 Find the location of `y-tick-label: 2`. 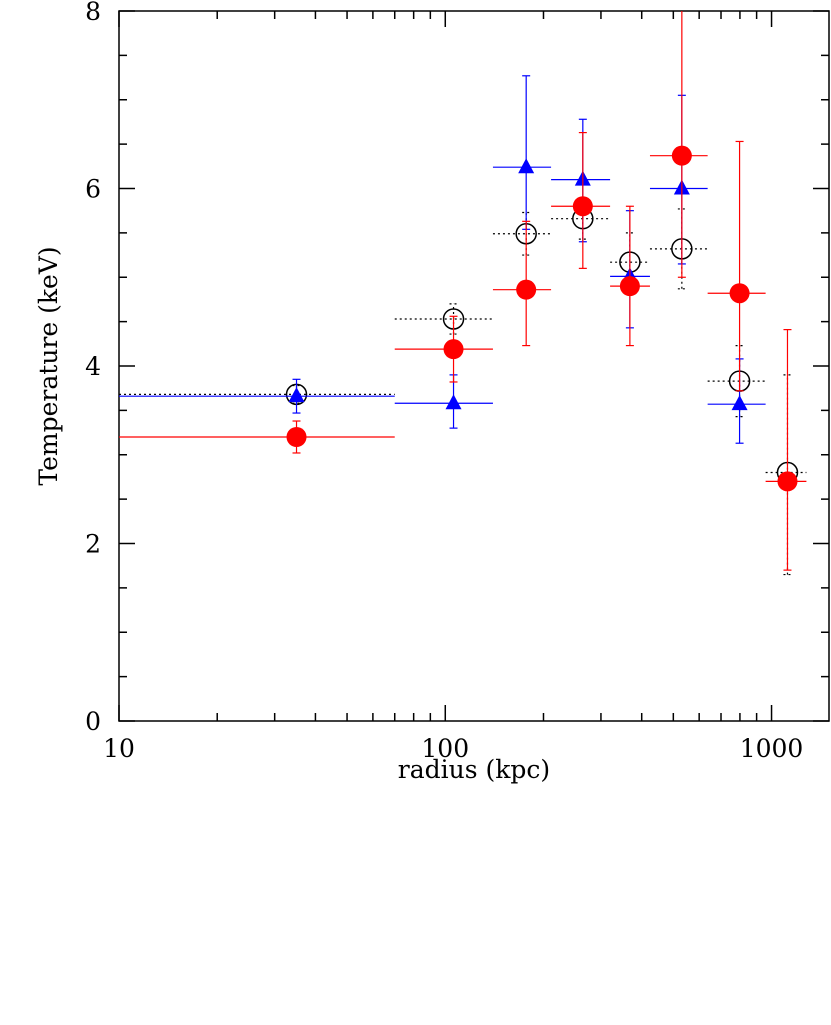

y-tick-label: 2 is located at coordinates (93, 544).